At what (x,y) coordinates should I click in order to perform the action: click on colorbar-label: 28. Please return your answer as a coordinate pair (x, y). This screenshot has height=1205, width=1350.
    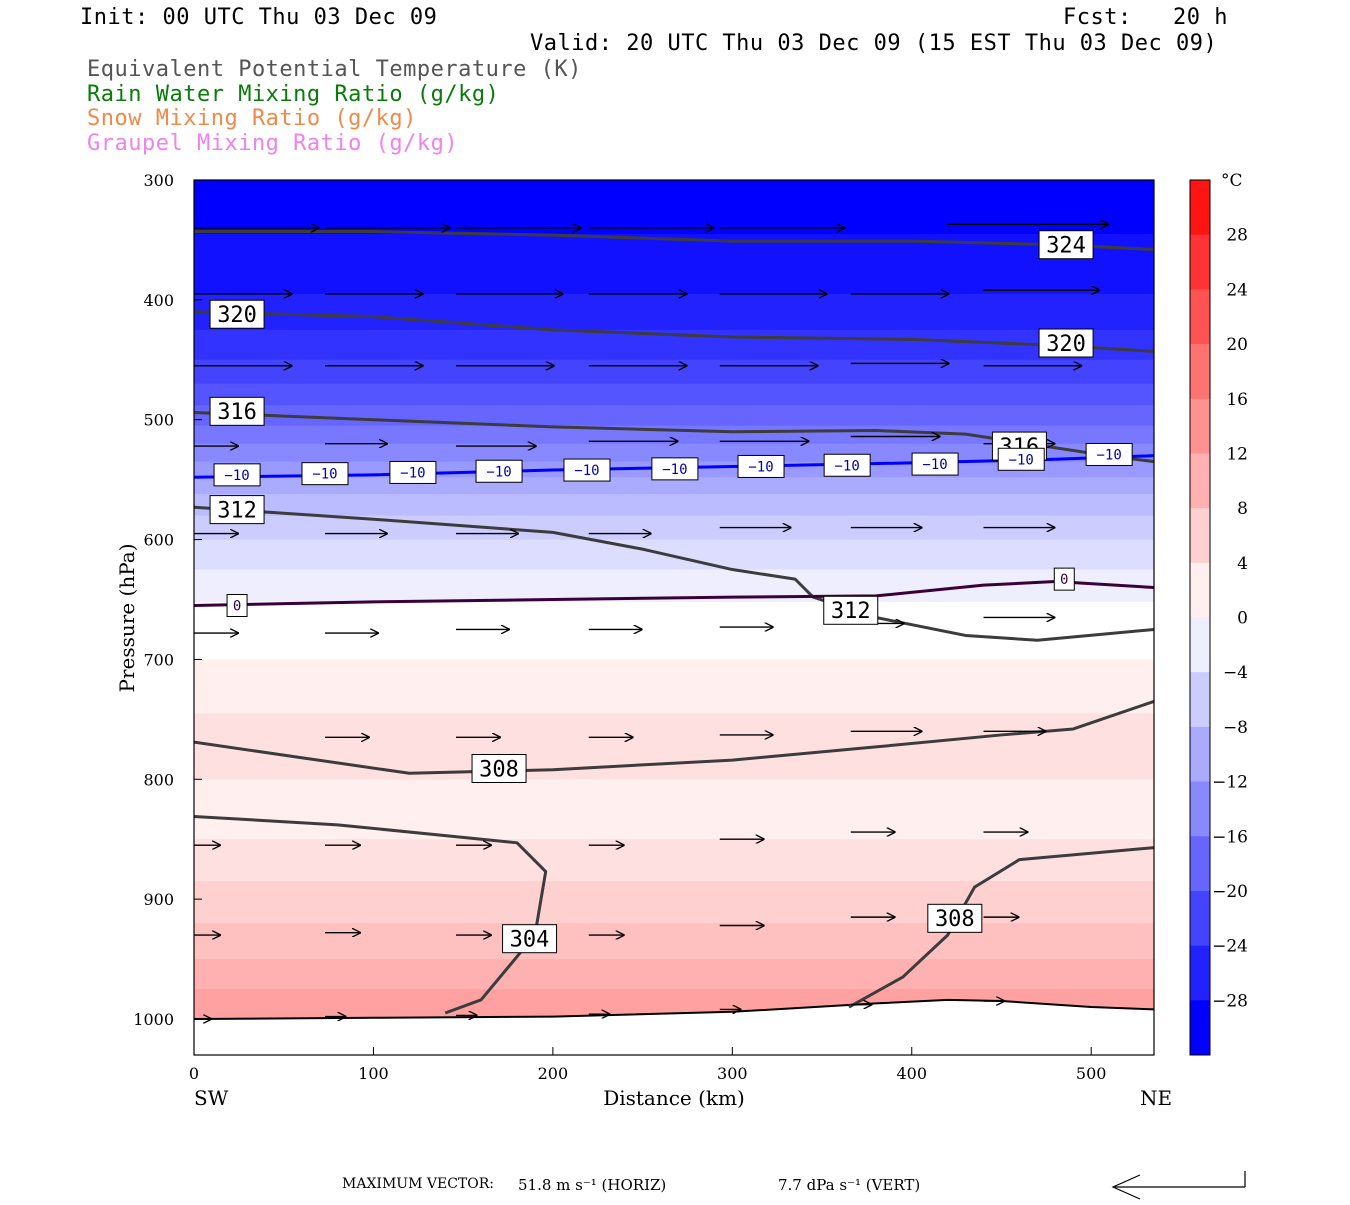
    Looking at the image, I should click on (1237, 236).